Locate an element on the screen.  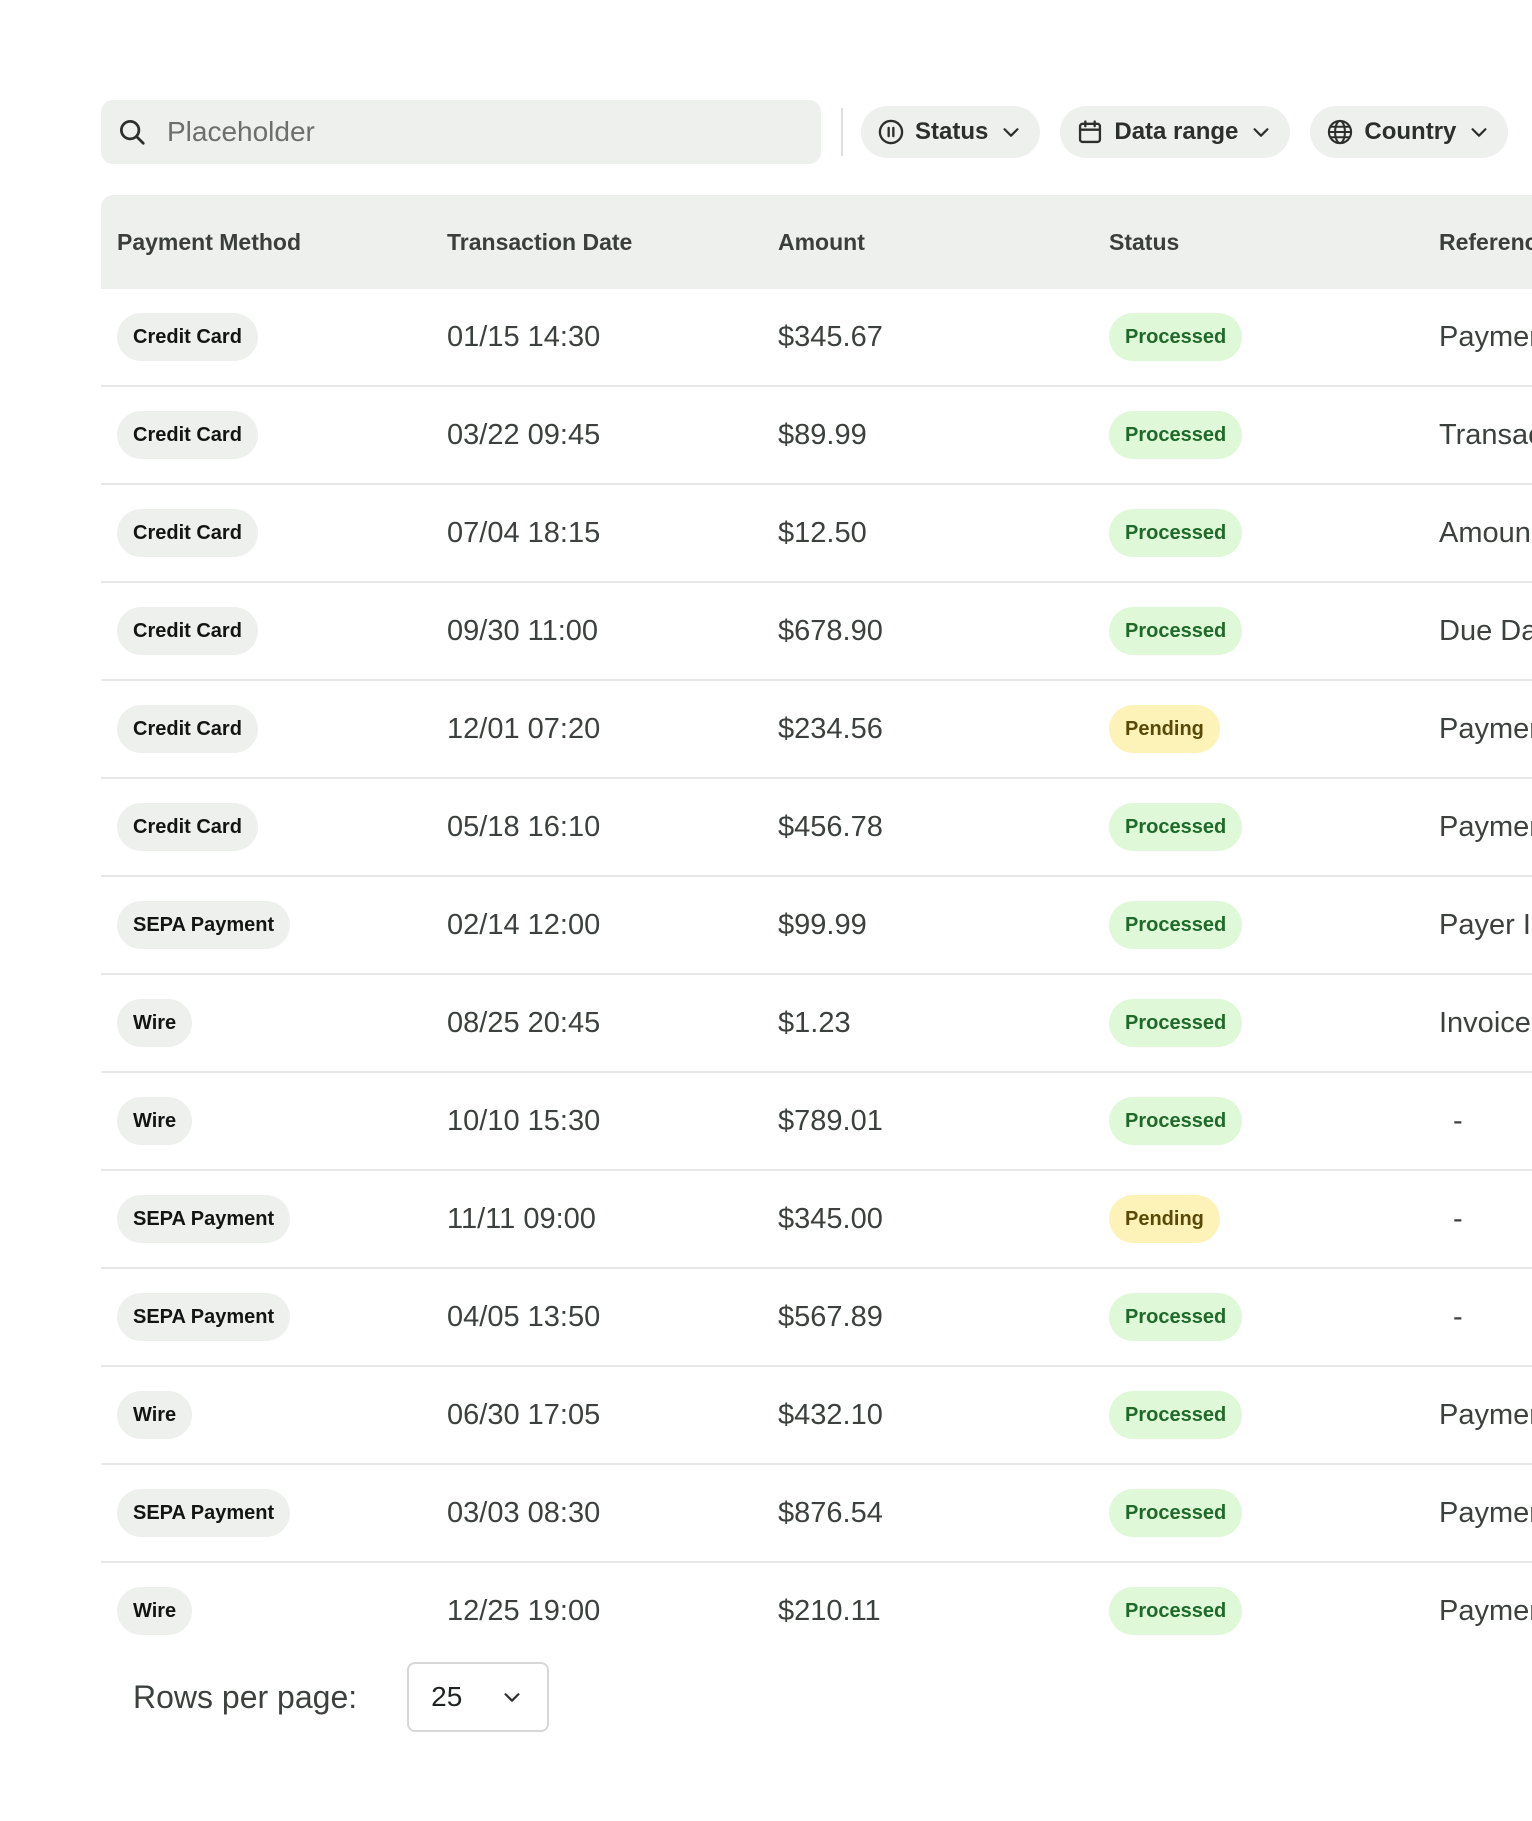
status-badge: Pending is located at coordinates (1164, 1219).